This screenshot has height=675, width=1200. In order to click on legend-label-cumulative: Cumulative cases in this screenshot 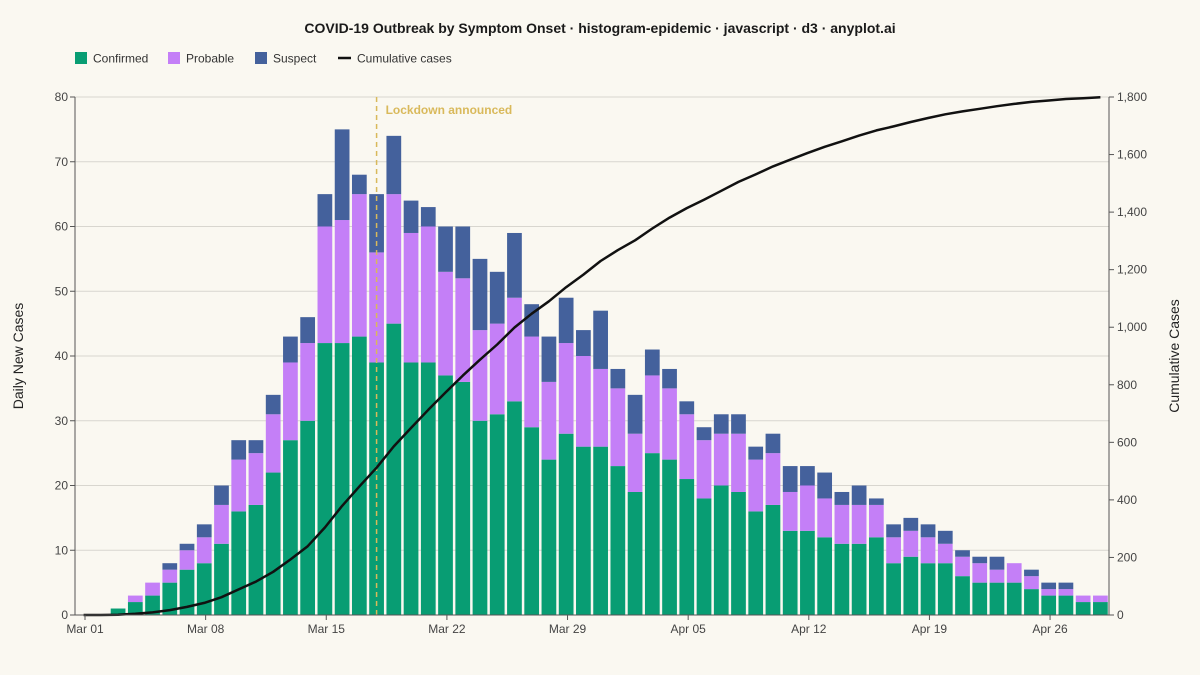, I will do `click(404, 59)`.